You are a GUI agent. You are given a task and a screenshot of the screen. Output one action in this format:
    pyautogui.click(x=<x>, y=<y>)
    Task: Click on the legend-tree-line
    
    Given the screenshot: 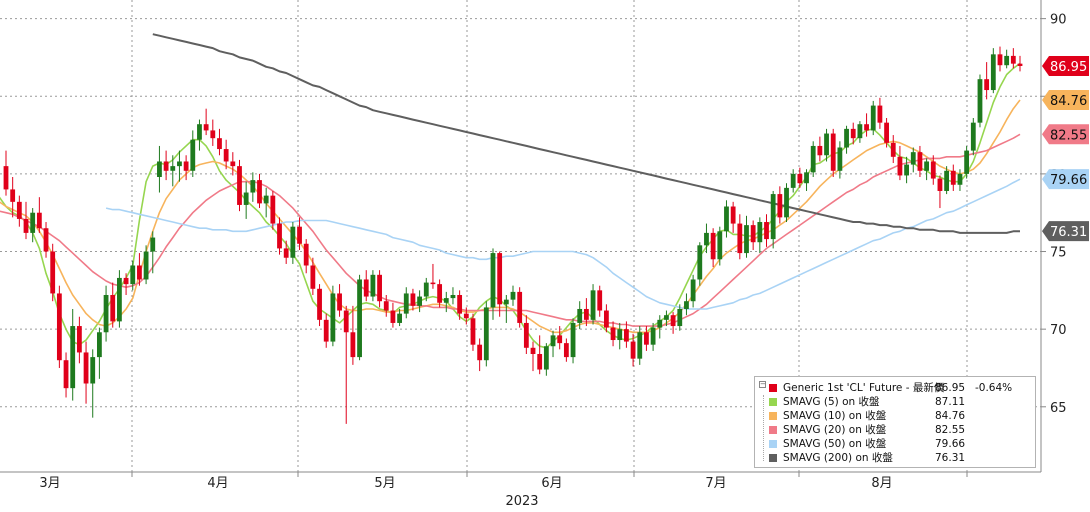 What is the action you would take?
    pyautogui.click(x=764, y=428)
    